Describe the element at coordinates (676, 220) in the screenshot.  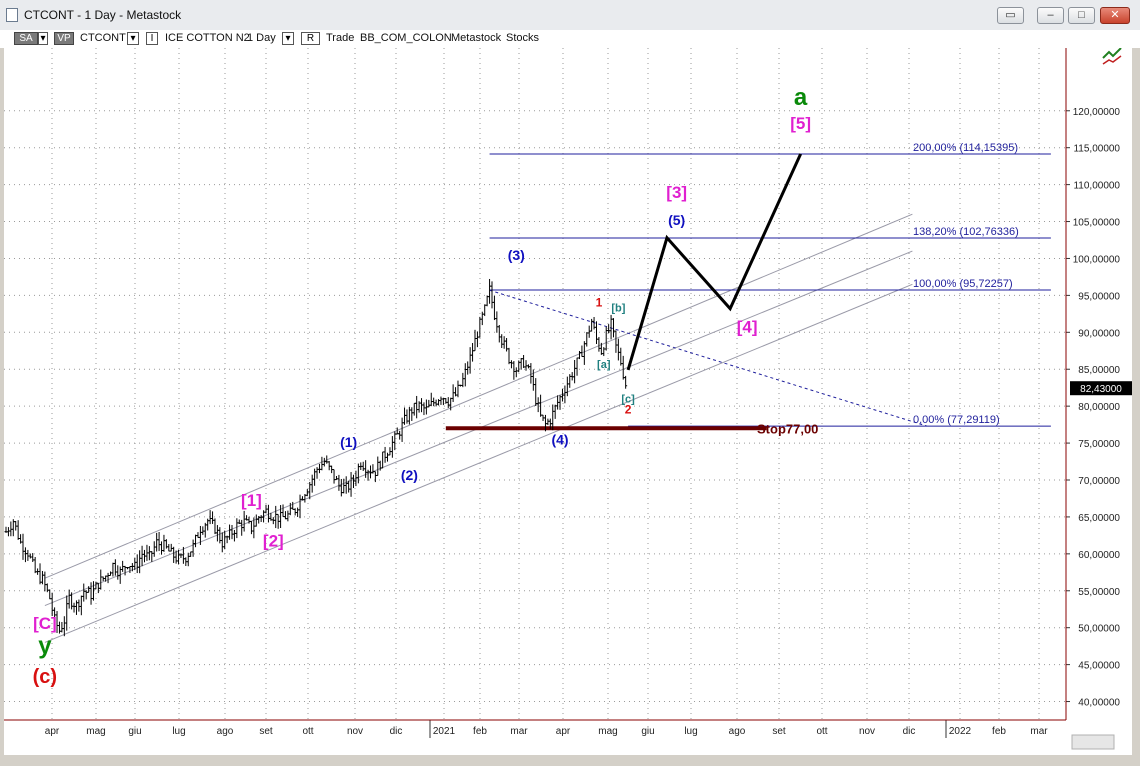
I see `wave-label: (5)` at that location.